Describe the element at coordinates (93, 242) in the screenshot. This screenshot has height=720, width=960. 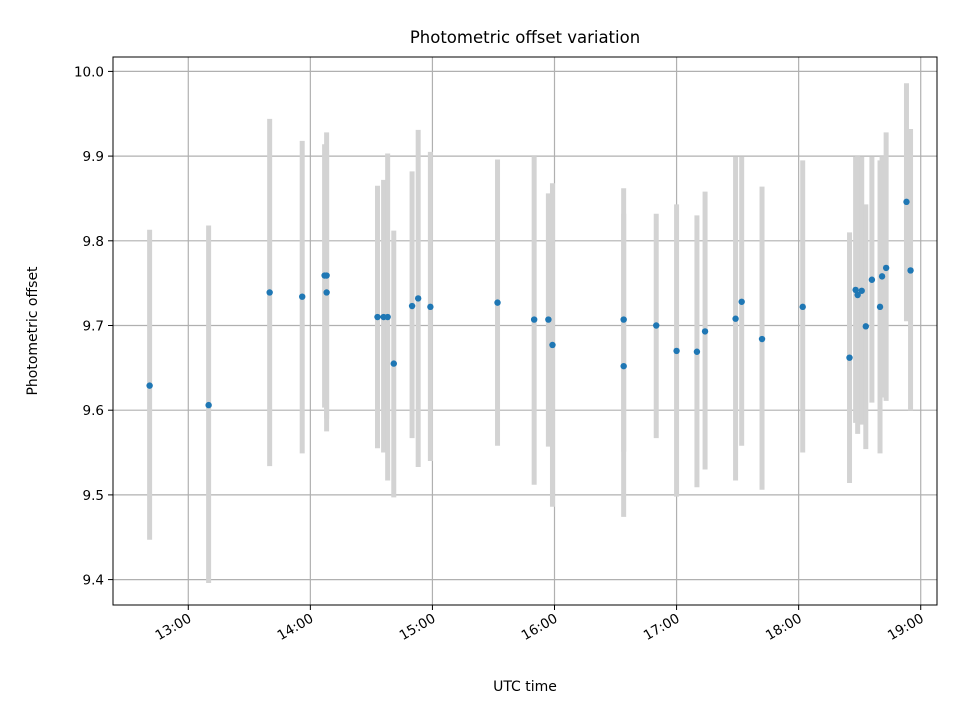
I see `y-tick-label: 9.8` at that location.